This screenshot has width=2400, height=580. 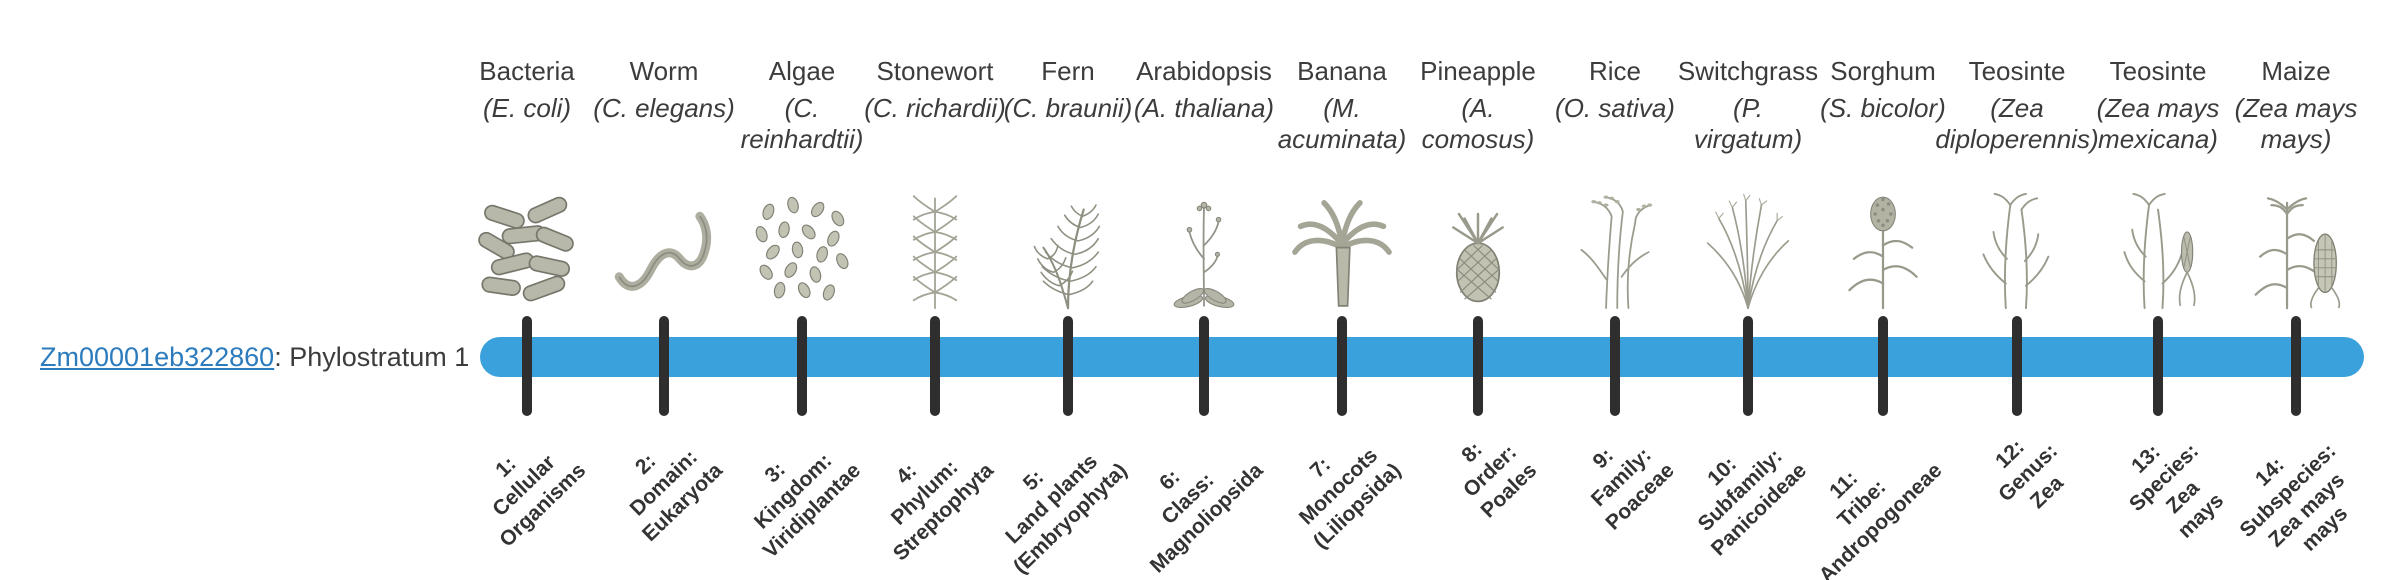 I want to click on organism-scientific-name: (Zea diploperennis), so click(x=2017, y=123).